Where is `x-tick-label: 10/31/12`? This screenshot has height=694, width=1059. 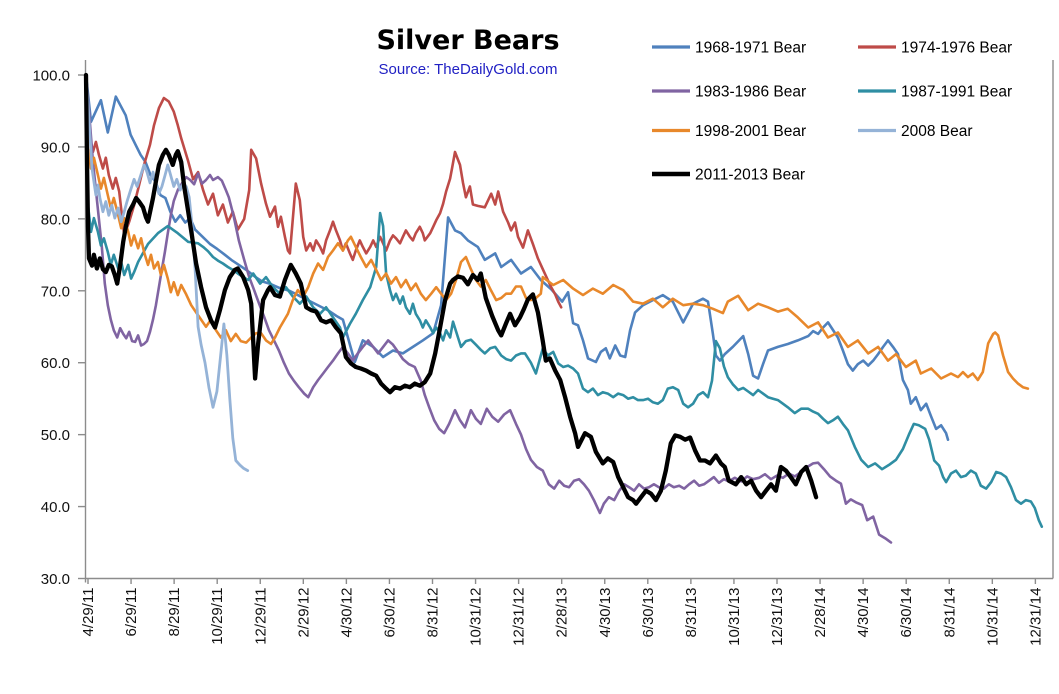
x-tick-label: 10/31/12 is located at coordinates (476, 617).